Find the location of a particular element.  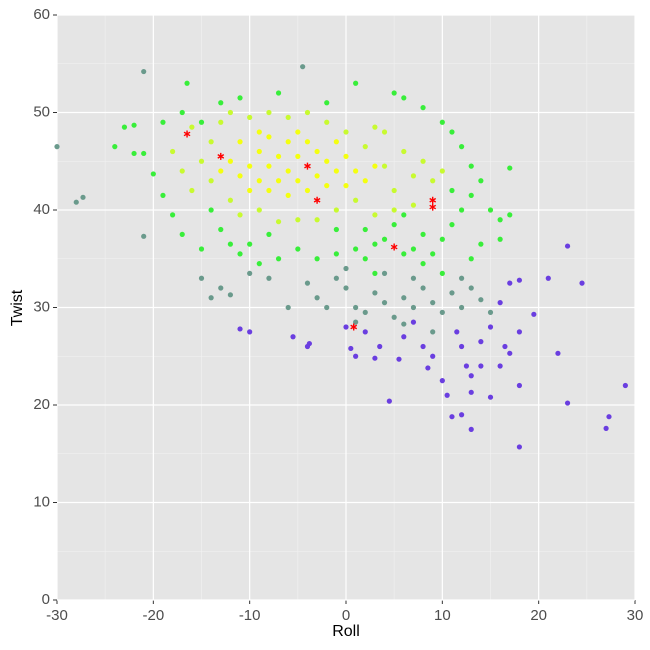

y-tick-label: 30 is located at coordinates (41, 306).